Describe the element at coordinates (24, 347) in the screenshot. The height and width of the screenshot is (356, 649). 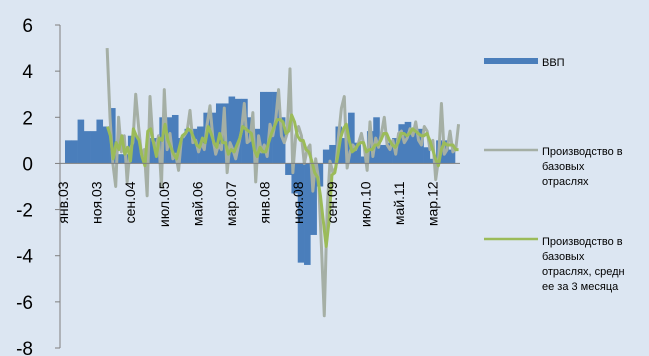
I see `y-tick-label: -8` at that location.